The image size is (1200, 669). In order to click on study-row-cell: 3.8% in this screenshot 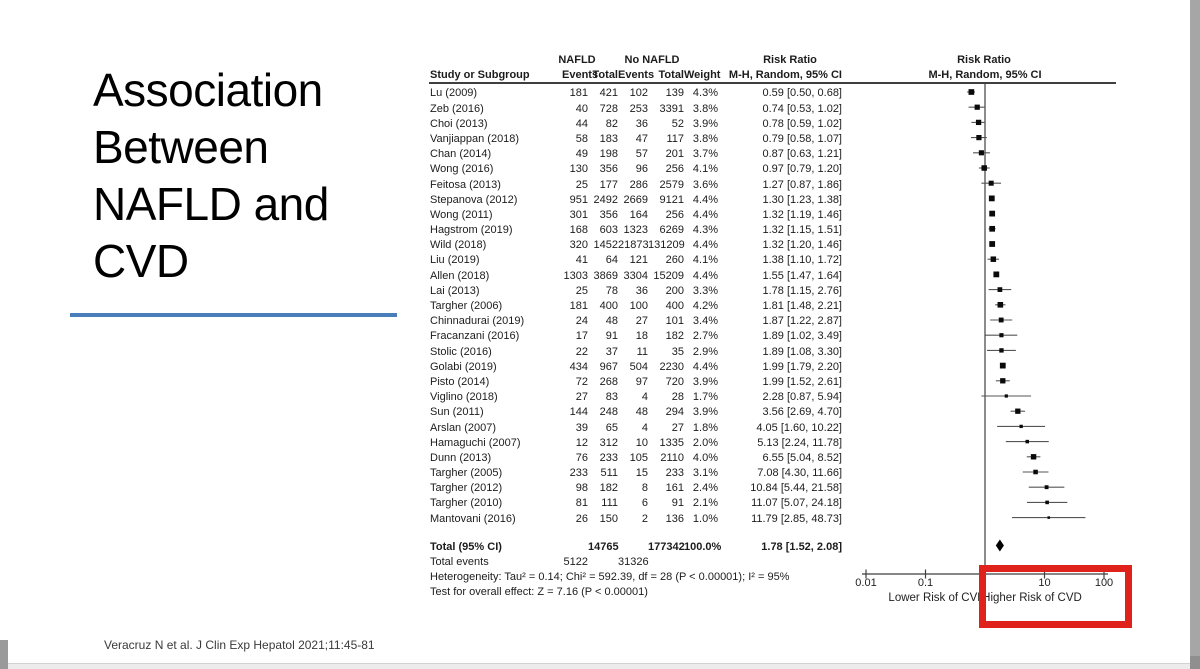, I will do `click(705, 108)`.